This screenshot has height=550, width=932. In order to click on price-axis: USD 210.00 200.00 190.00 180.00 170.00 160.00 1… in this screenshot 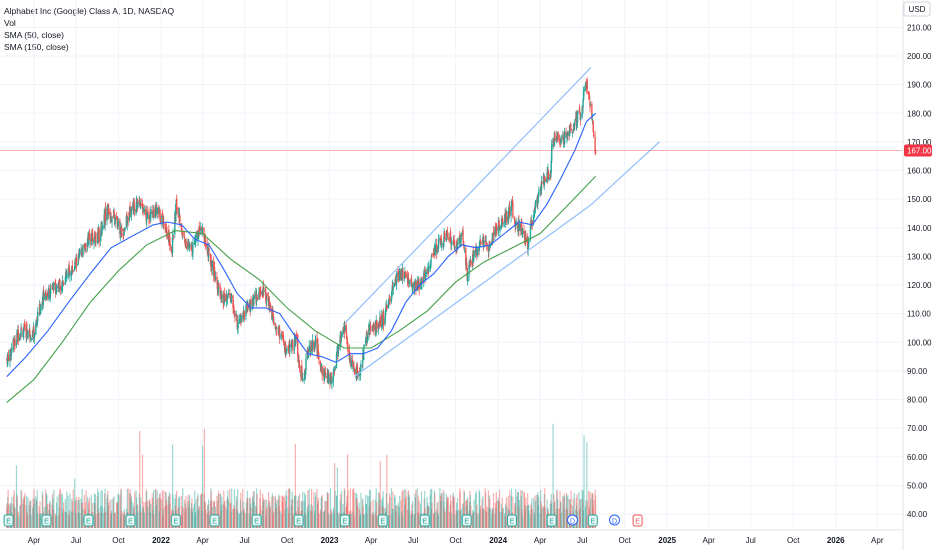, I will do `click(917, 275)`.